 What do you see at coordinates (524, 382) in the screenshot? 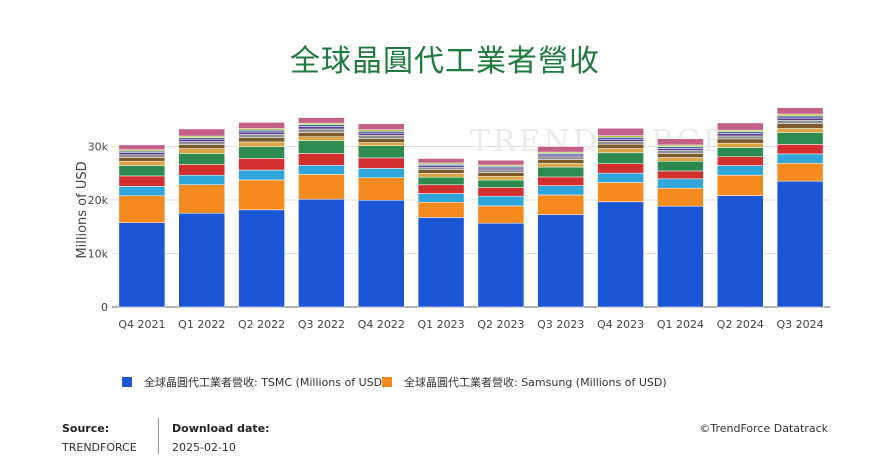
I see `legend-item-samsung: 全球晶圓代工業者營收: Samsung (Millions of USD)` at bounding box center [524, 382].